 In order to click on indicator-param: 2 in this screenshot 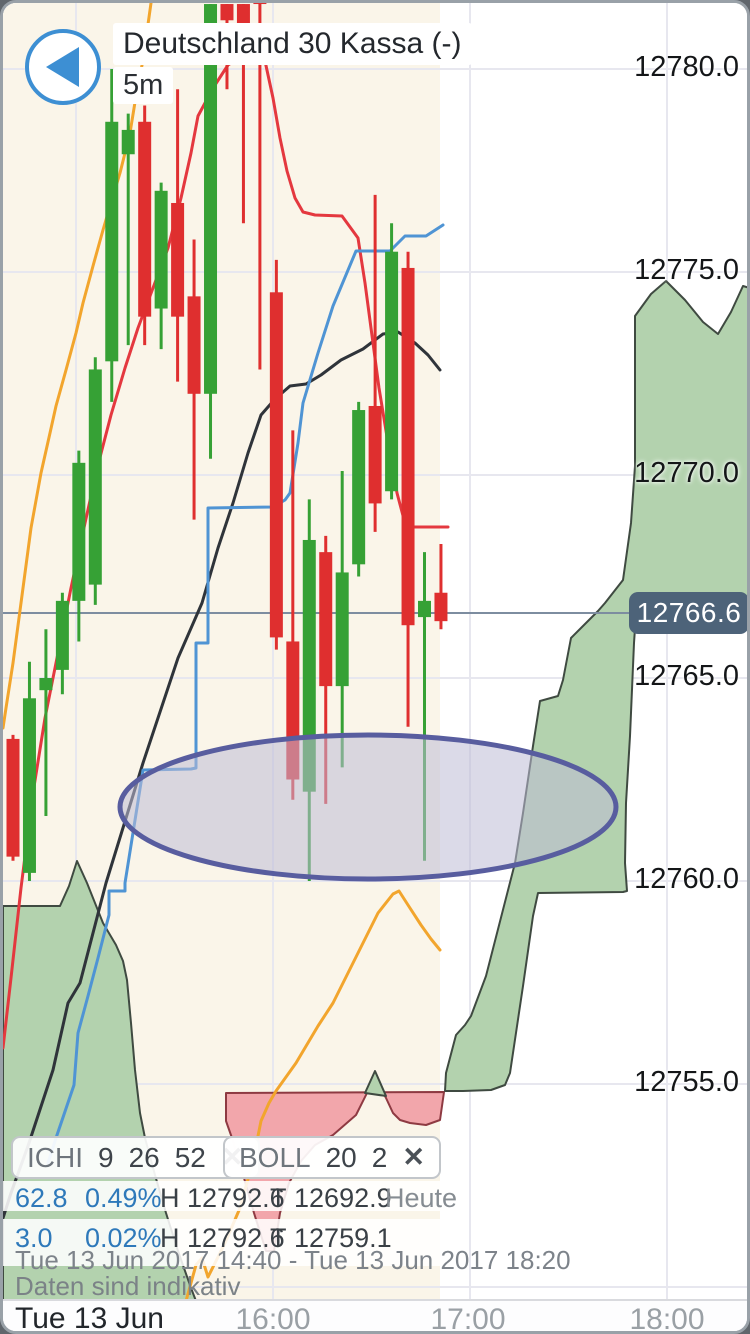, I will do `click(379, 1157)`.